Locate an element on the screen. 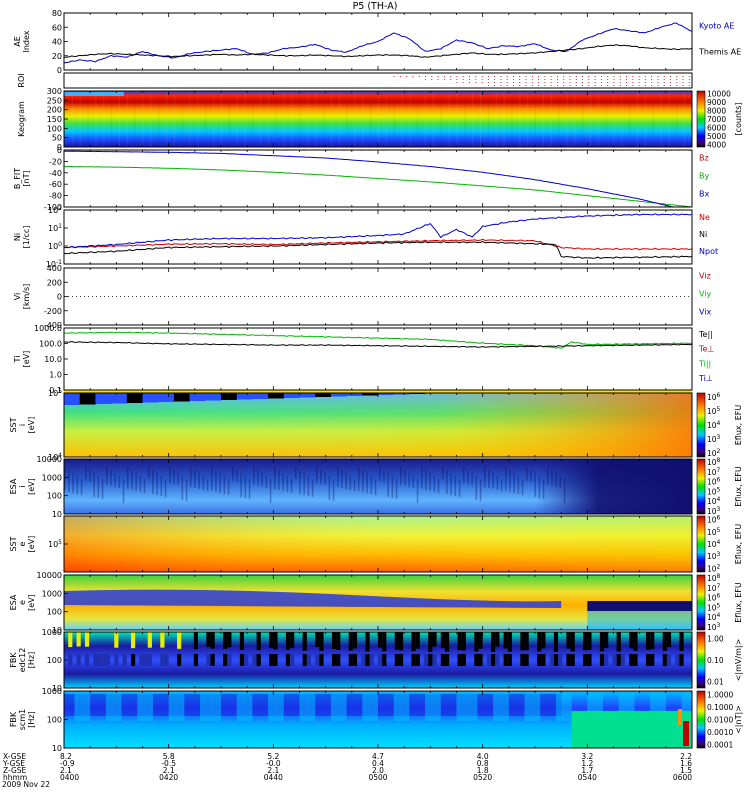 The width and height of the screenshot is (750, 800). y-tick-label: -400 is located at coordinates (53, 325).